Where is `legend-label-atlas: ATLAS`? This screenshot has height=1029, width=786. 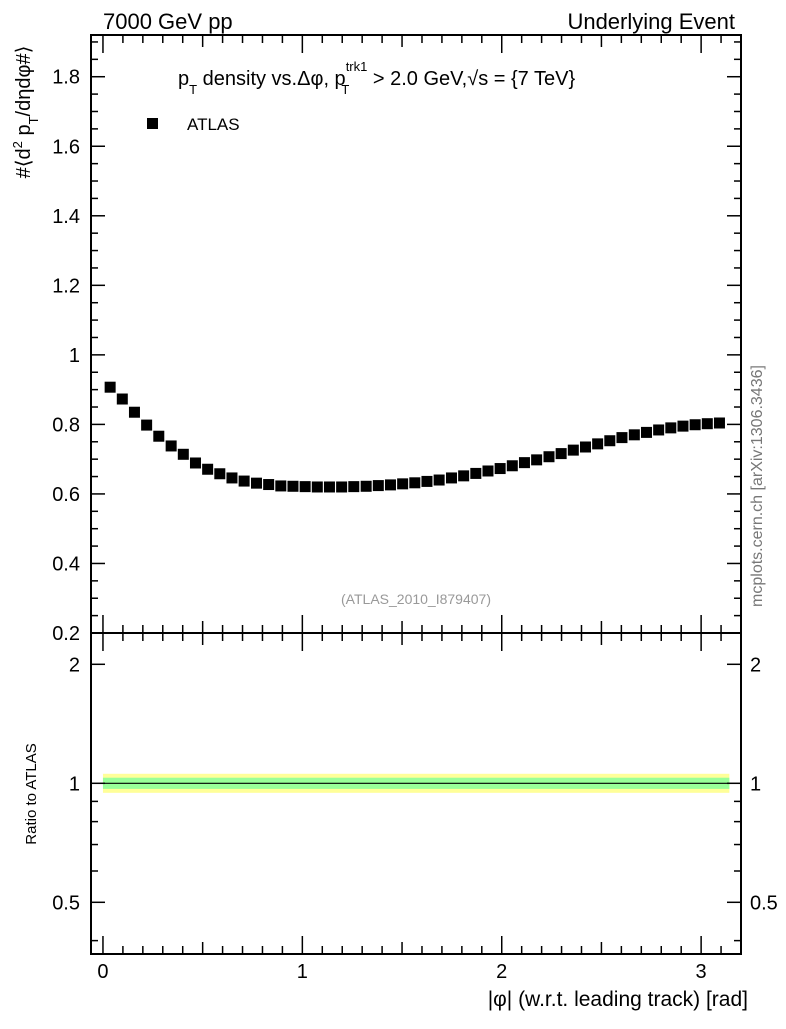
legend-label-atlas: ATLAS is located at coordinates (213, 124).